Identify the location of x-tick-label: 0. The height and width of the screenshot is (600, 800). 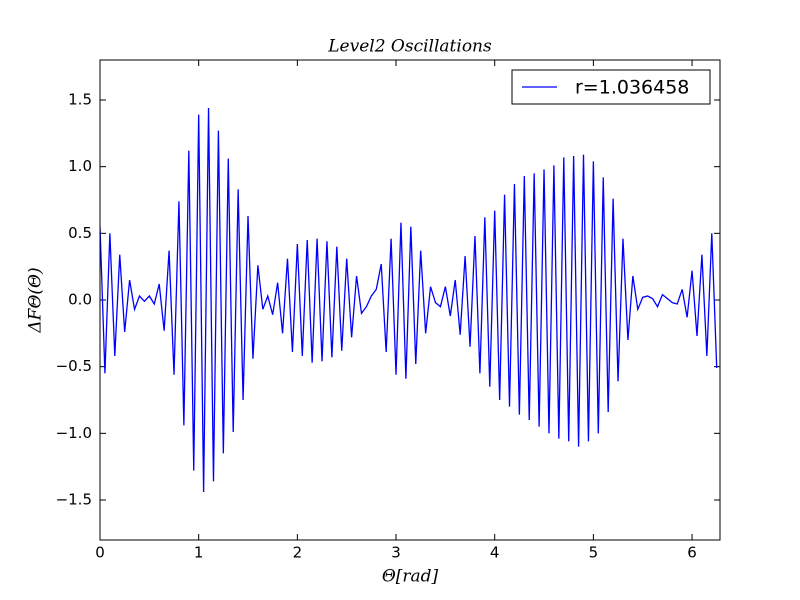
(100, 553).